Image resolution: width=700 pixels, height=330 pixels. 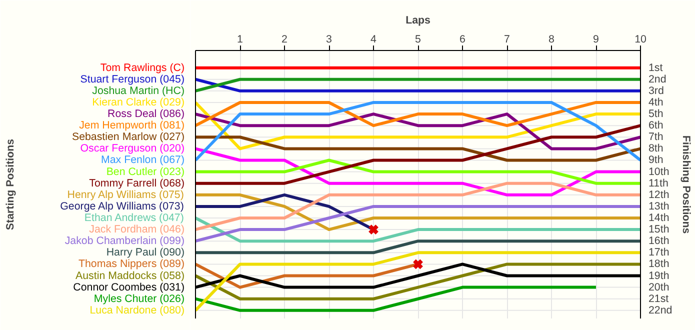 I want to click on series-label: Ethan Andrews (047), so click(x=134, y=218).